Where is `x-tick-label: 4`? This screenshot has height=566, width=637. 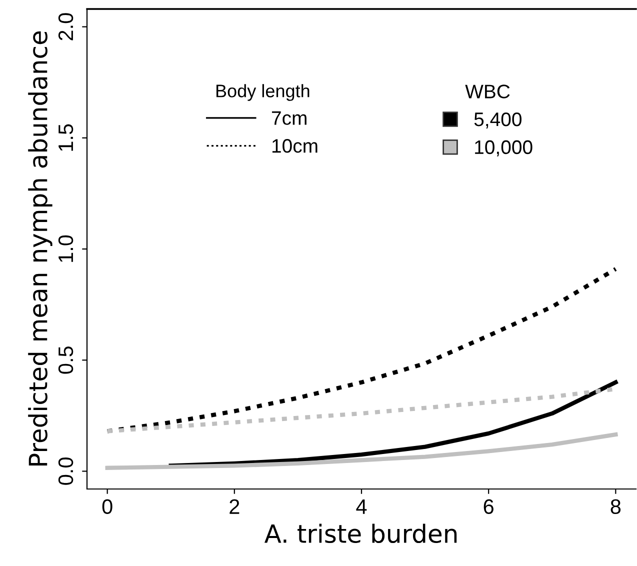
x-tick-label: 4 is located at coordinates (361, 506).